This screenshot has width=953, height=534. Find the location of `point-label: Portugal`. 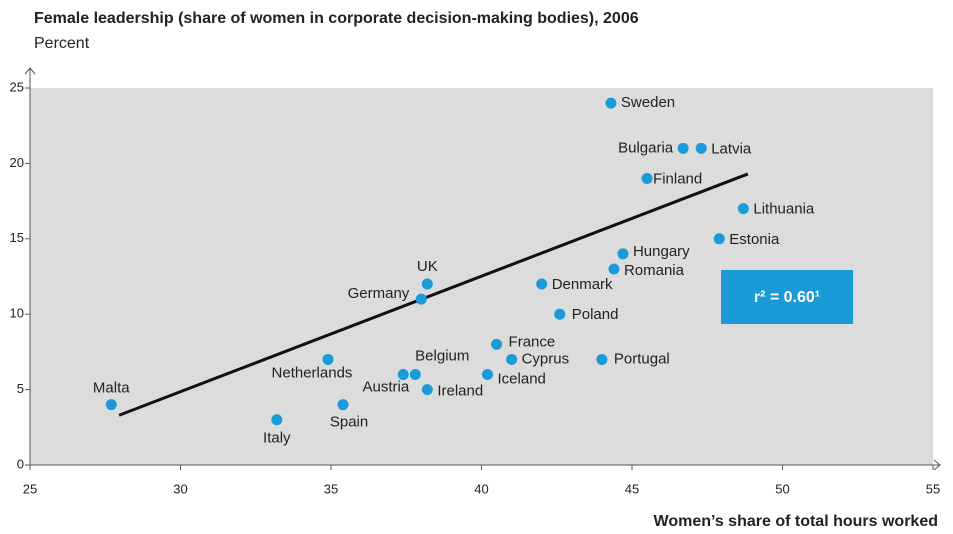

point-label: Portugal is located at coordinates (642, 358).